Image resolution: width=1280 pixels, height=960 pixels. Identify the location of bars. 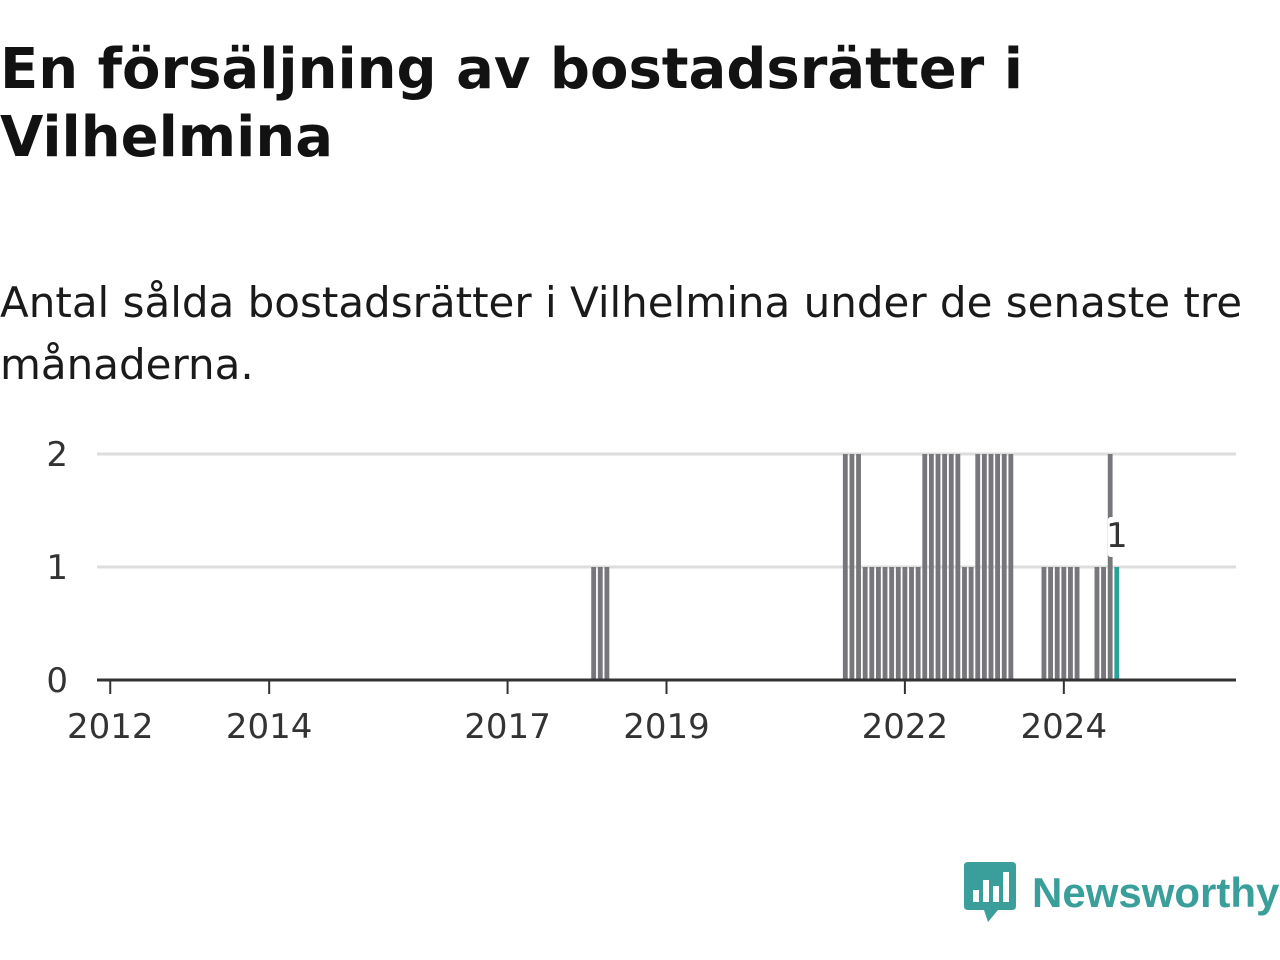
(855, 567).